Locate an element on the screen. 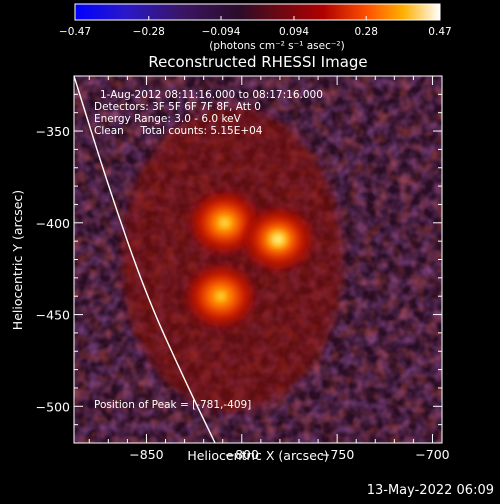 The image size is (500, 504). info-line-detectors: Detectors: 3F 5F 6F 7F 8F, Att 0 is located at coordinates (177, 107).